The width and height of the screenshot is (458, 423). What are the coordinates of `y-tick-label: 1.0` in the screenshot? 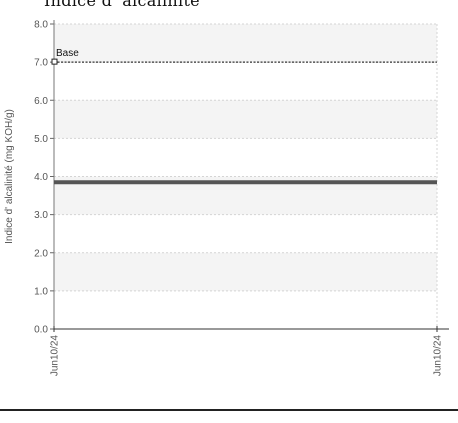 It's located at (41, 291).